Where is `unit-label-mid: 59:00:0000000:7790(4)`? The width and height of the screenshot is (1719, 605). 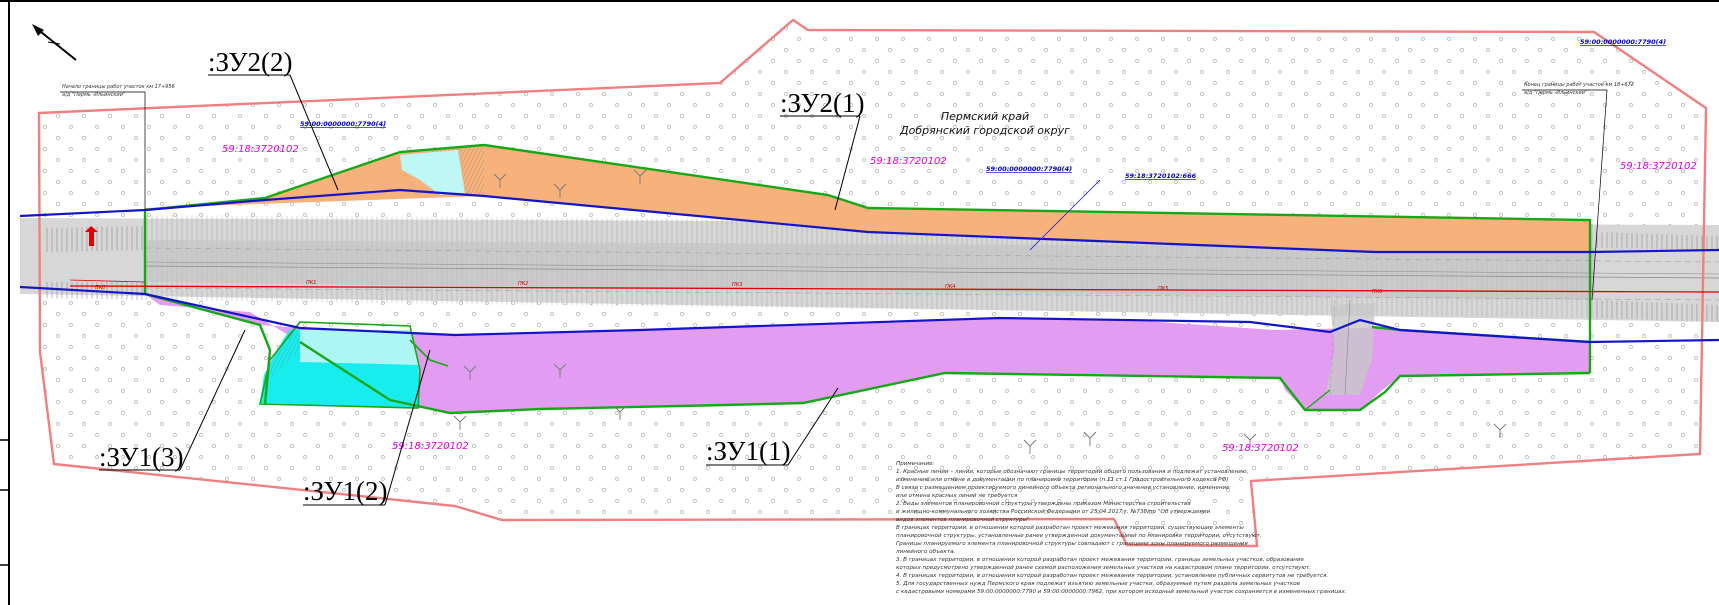
unit-label-mid: 59:00:0000000:7790(4) is located at coordinates (1029, 169).